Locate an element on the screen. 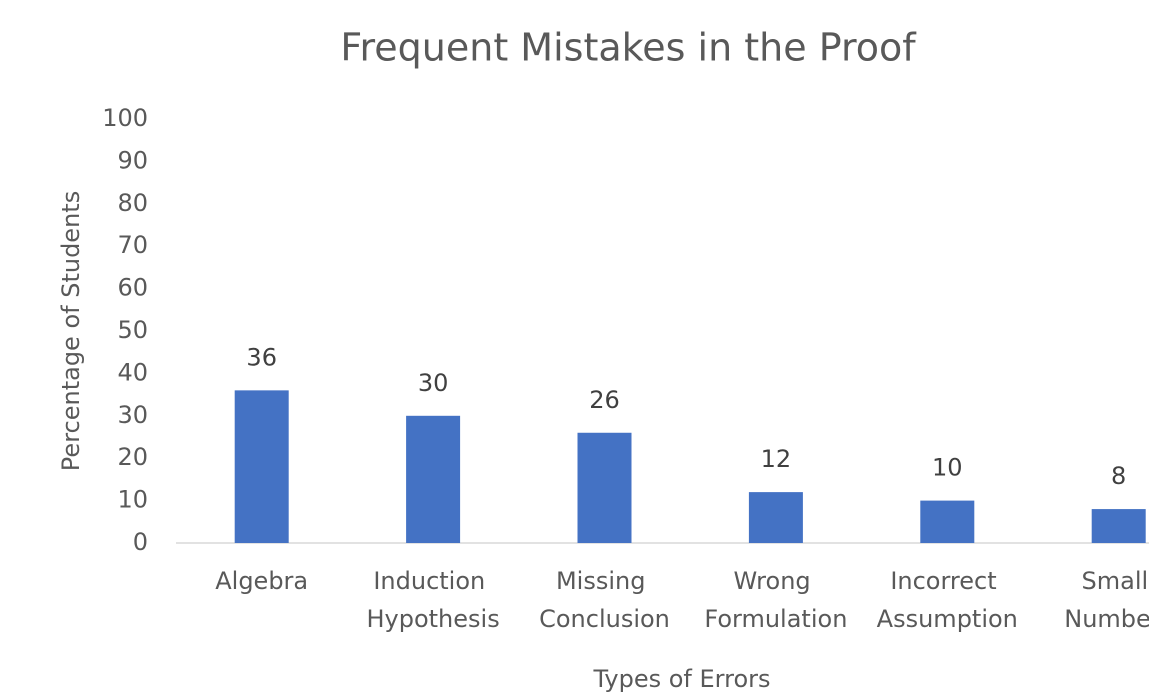 The width and height of the screenshot is (1149, 694). value-label: 12 is located at coordinates (776, 459).